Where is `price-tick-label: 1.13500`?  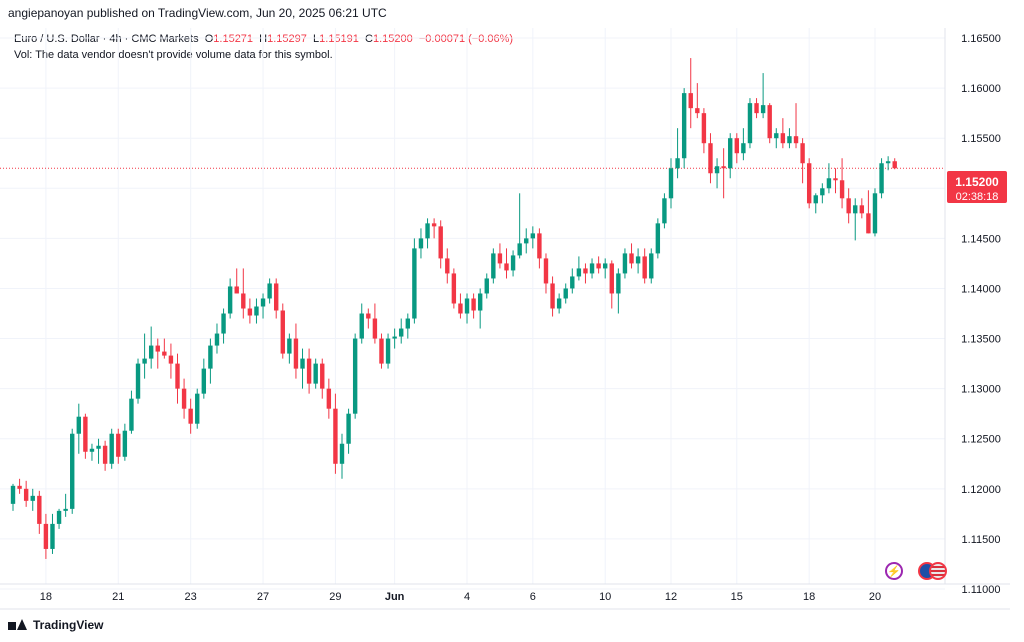
price-tick-label: 1.13500 is located at coordinates (981, 340).